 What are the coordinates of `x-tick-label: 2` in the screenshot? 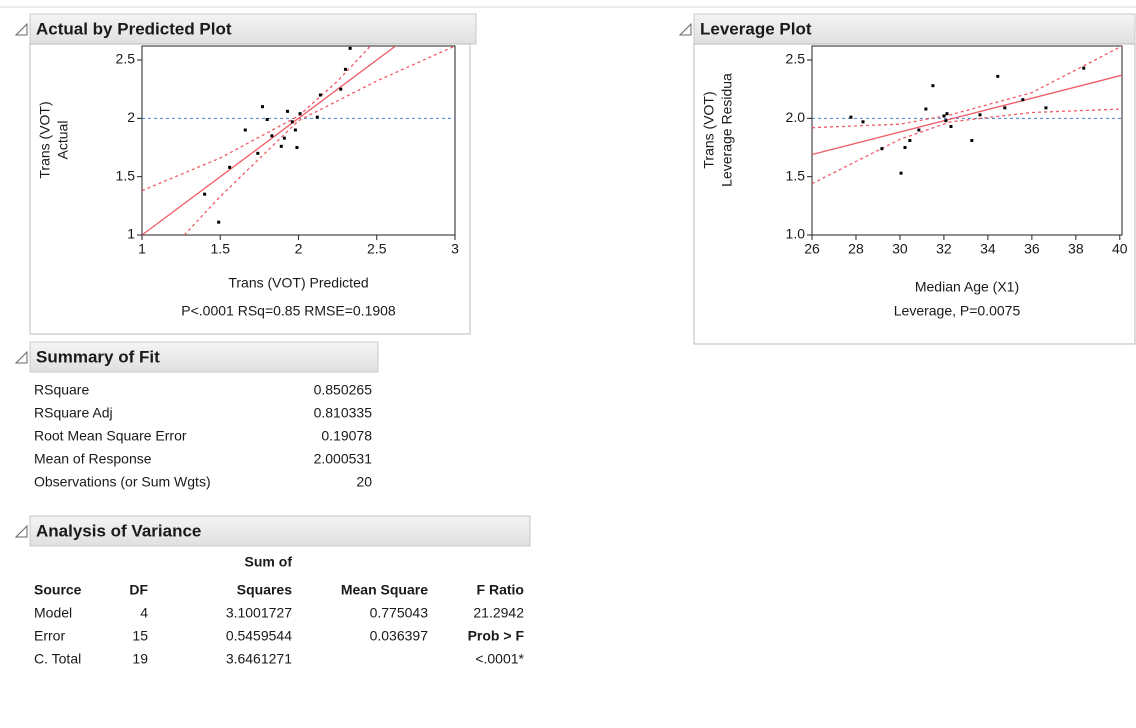 It's located at (299, 249).